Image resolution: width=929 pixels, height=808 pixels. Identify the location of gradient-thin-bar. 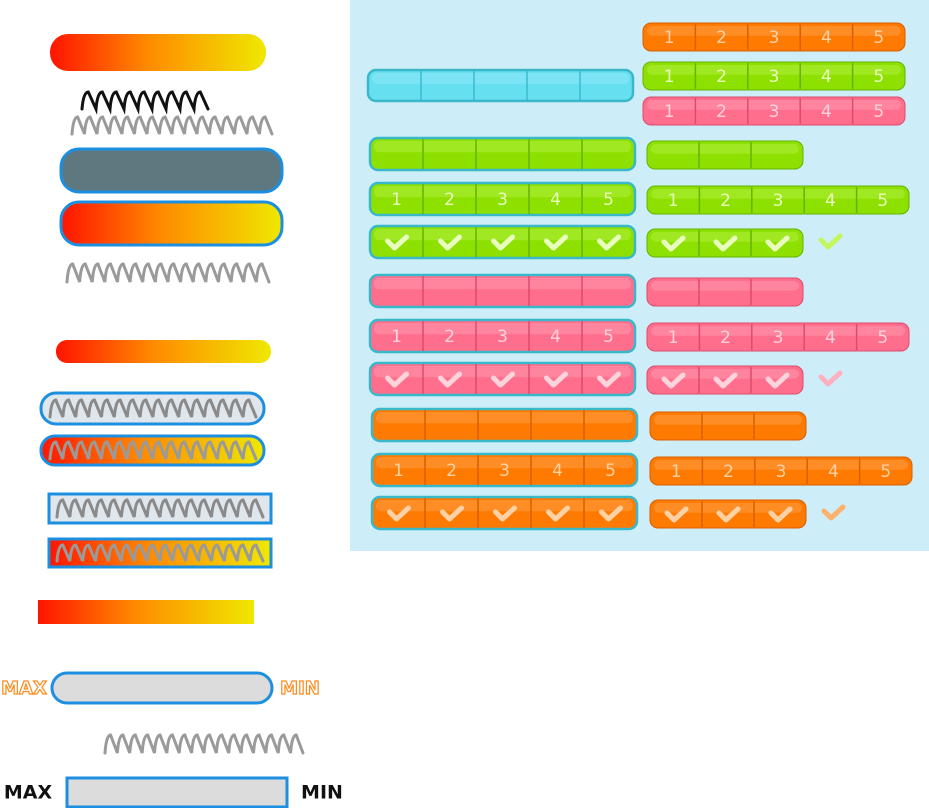
(163, 351).